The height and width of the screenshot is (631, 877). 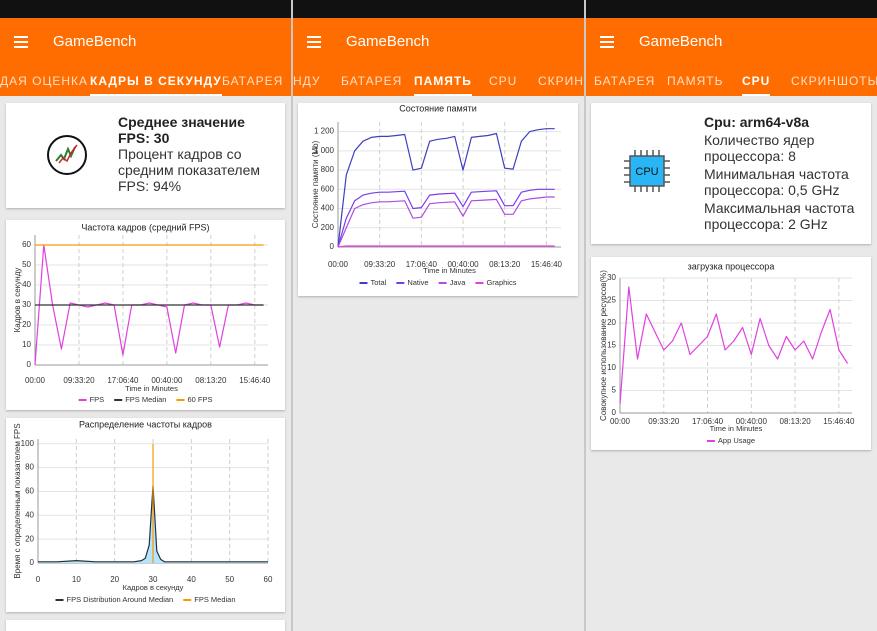 I want to click on summary-heading: Cpu: arm64-v8a, so click(x=757, y=122).